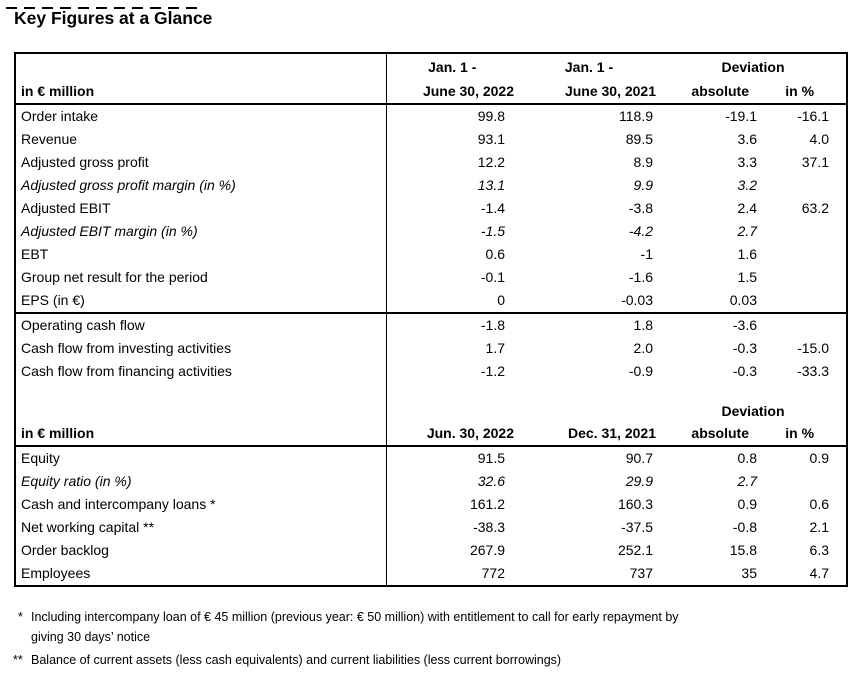 The width and height of the screenshot is (859, 695). What do you see at coordinates (743, 550) in the screenshot?
I see `value-cell: 15.8` at bounding box center [743, 550].